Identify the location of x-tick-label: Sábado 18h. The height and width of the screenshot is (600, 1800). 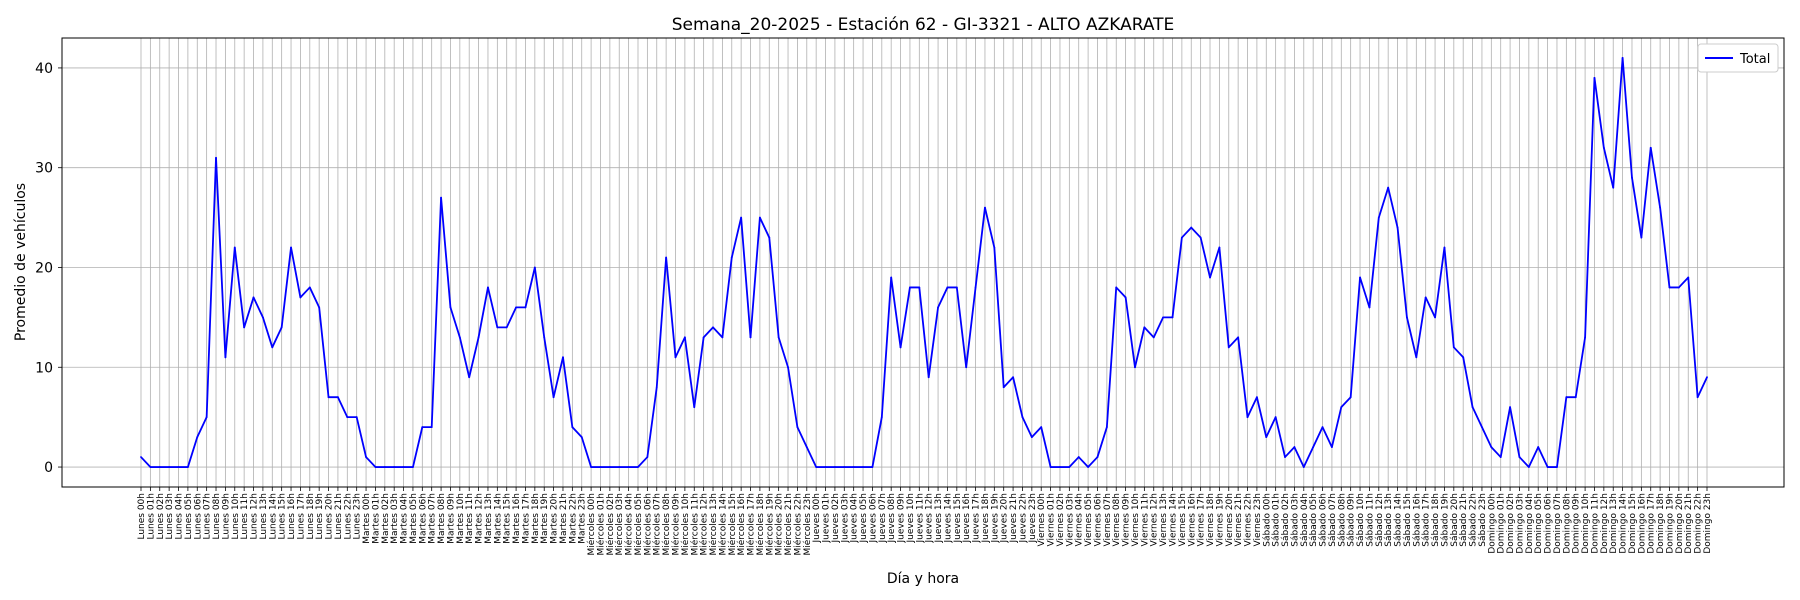
(1436, 520).